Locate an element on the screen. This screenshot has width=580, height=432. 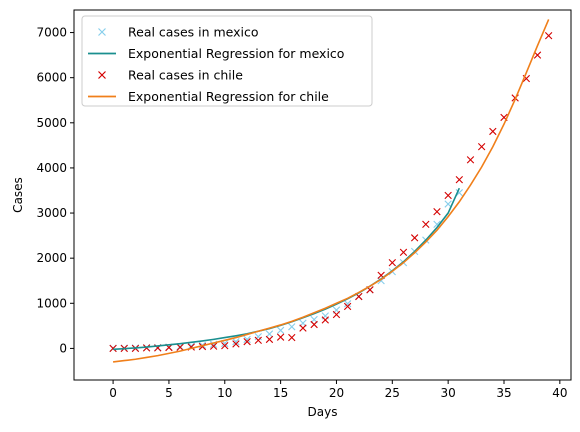
y-tick-label: 5000 is located at coordinates (51, 123).